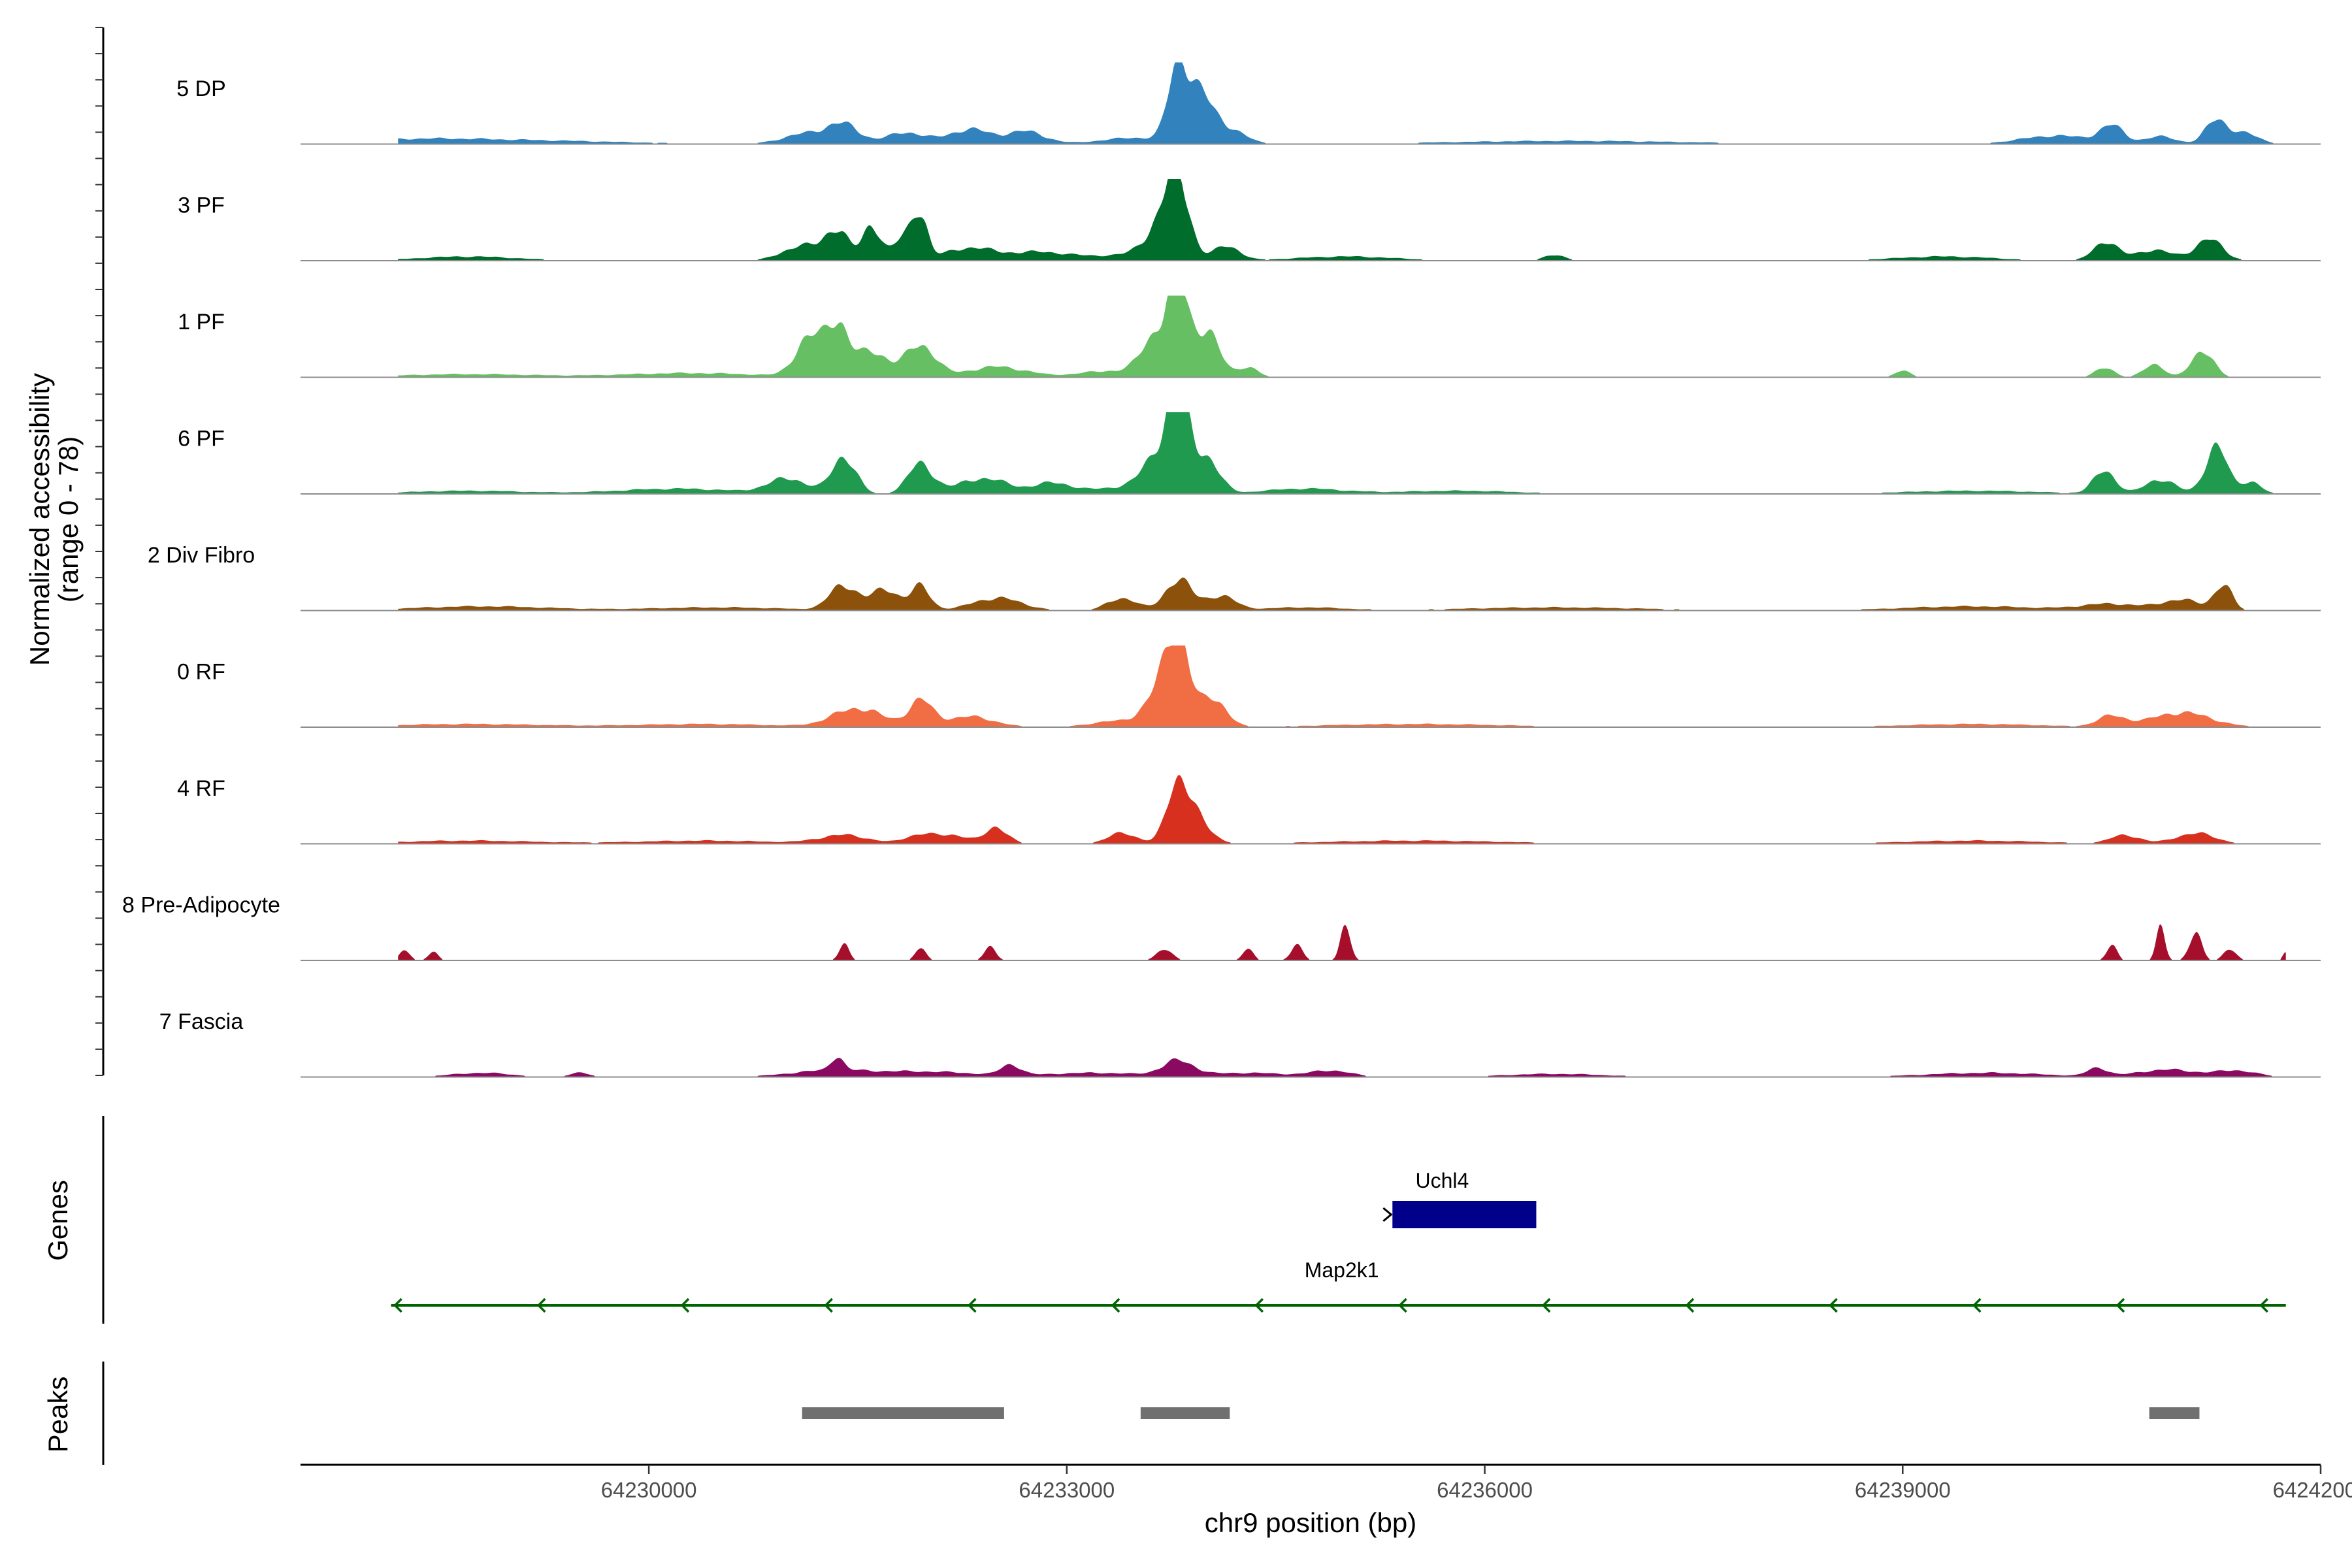  Describe the element at coordinates (1464, 1214) in the screenshot. I see `gene-exon` at that location.